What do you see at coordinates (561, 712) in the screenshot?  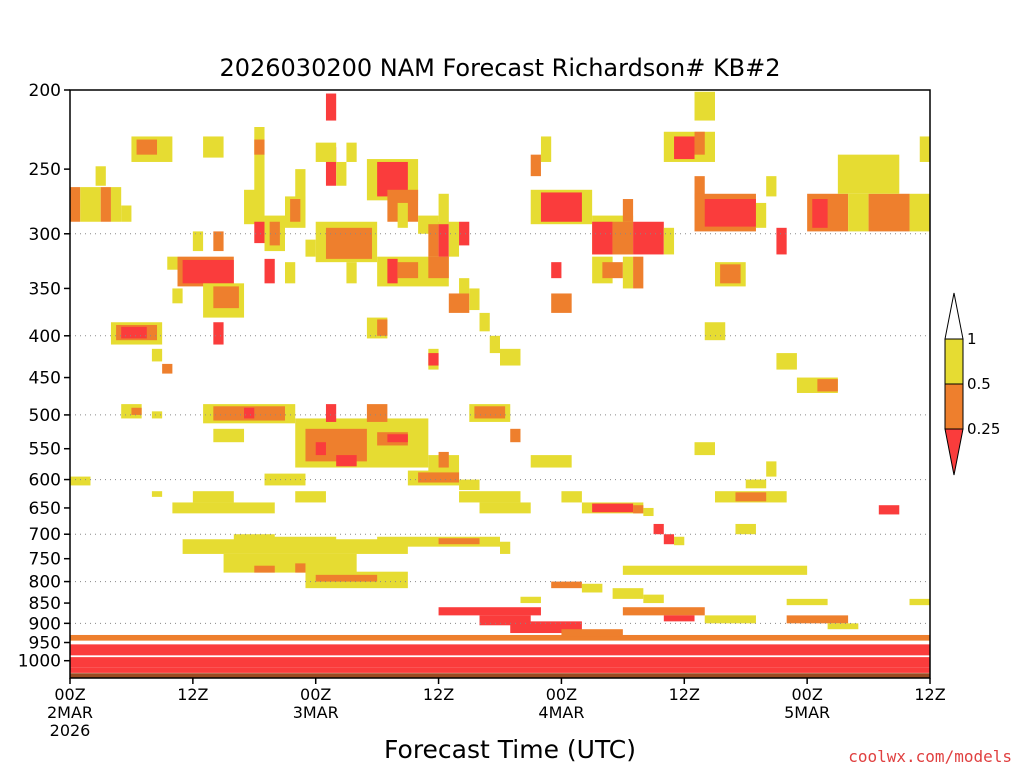 I see `x-tick-label-4-1: 4MAR` at bounding box center [561, 712].